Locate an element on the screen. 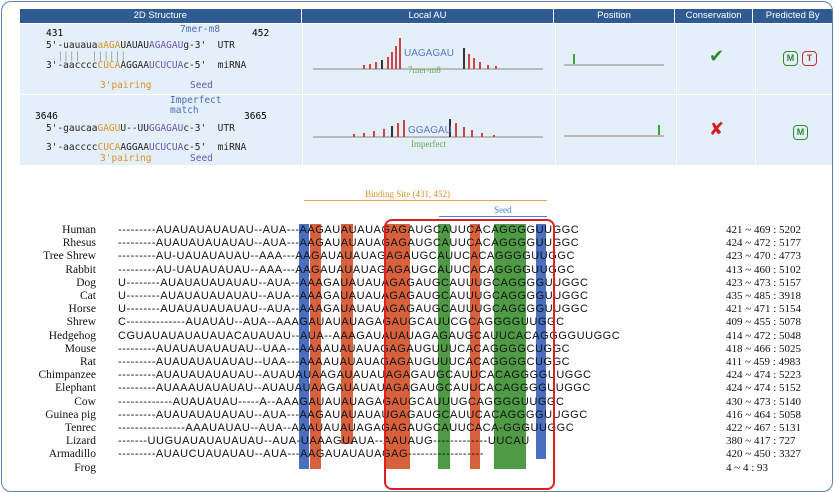 The width and height of the screenshot is (834, 492). position-range: 409 ~ 455 : 5078 is located at coordinates (764, 322).